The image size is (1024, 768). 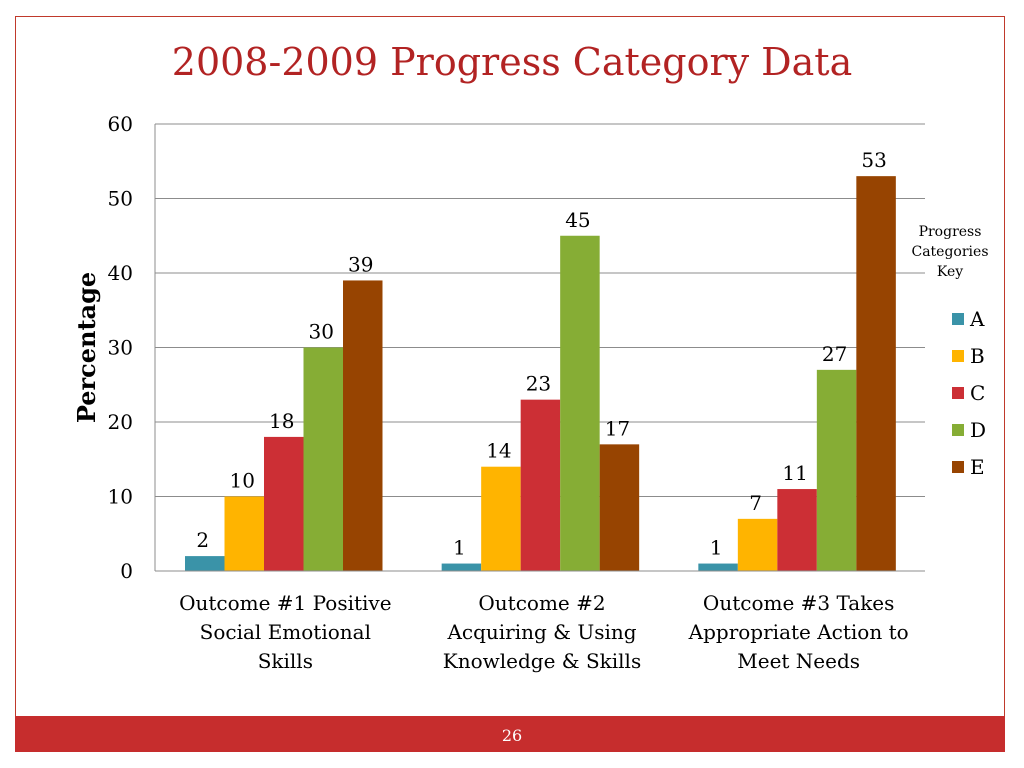 I want to click on legend-entry: D, so click(x=978, y=430).